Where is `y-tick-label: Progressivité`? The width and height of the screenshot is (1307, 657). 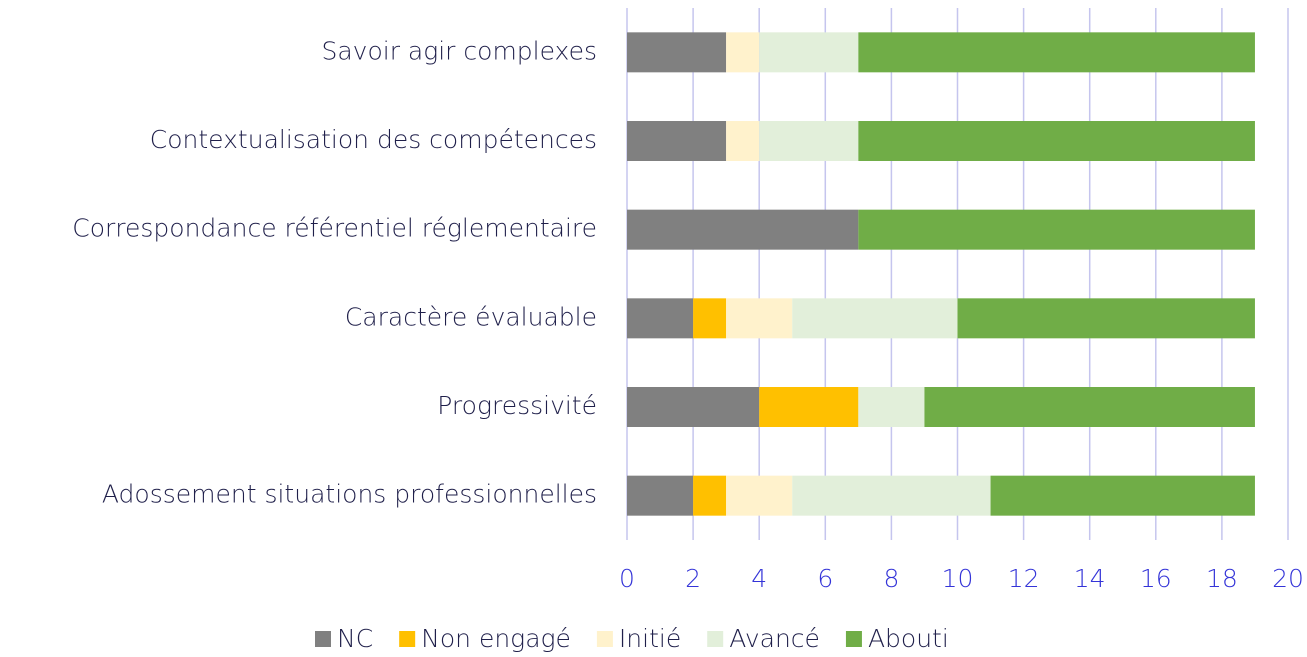 y-tick-label: Progressivité is located at coordinates (517, 405).